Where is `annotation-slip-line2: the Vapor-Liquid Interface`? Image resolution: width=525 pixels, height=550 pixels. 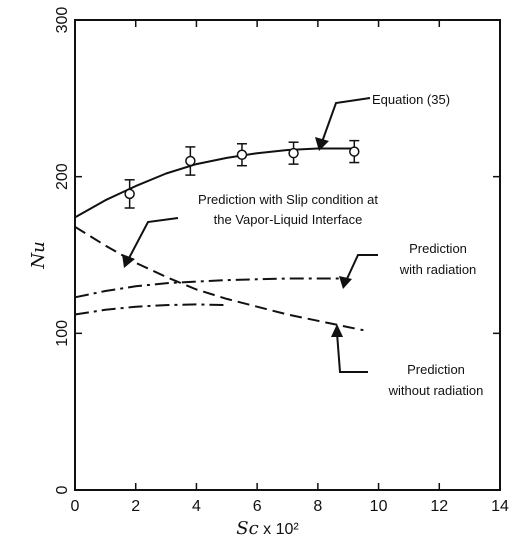
annotation-slip-line2: the Vapor-Liquid Interface is located at coordinates (288, 219).